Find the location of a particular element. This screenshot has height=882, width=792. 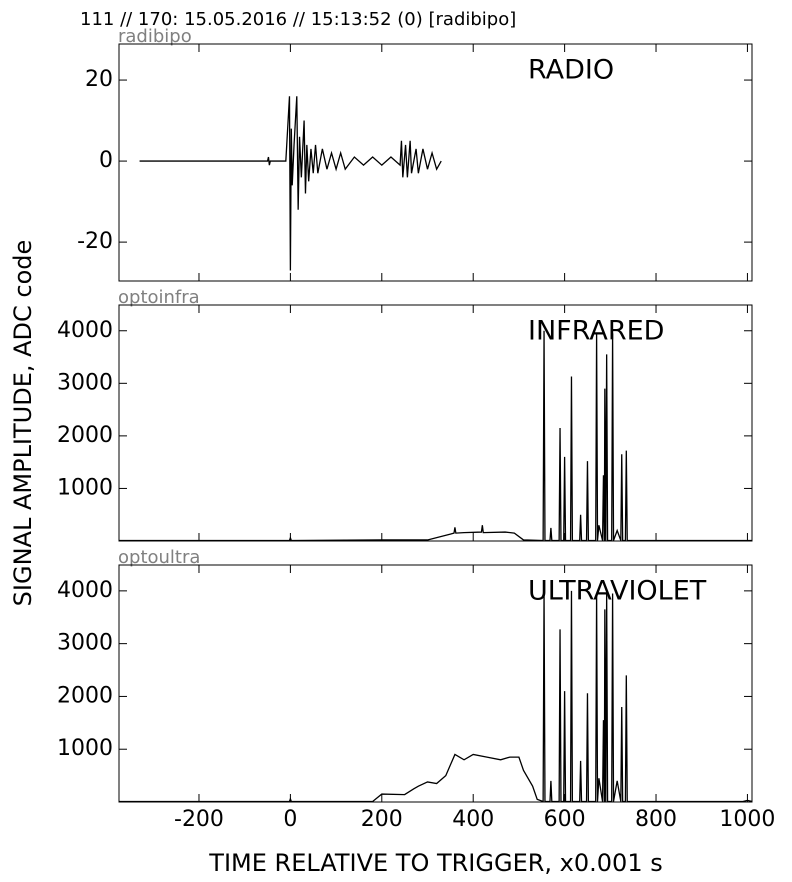

x-axis-label: TIME RELATIVE TO TRIGGER, x0.001 s is located at coordinates (435, 863).